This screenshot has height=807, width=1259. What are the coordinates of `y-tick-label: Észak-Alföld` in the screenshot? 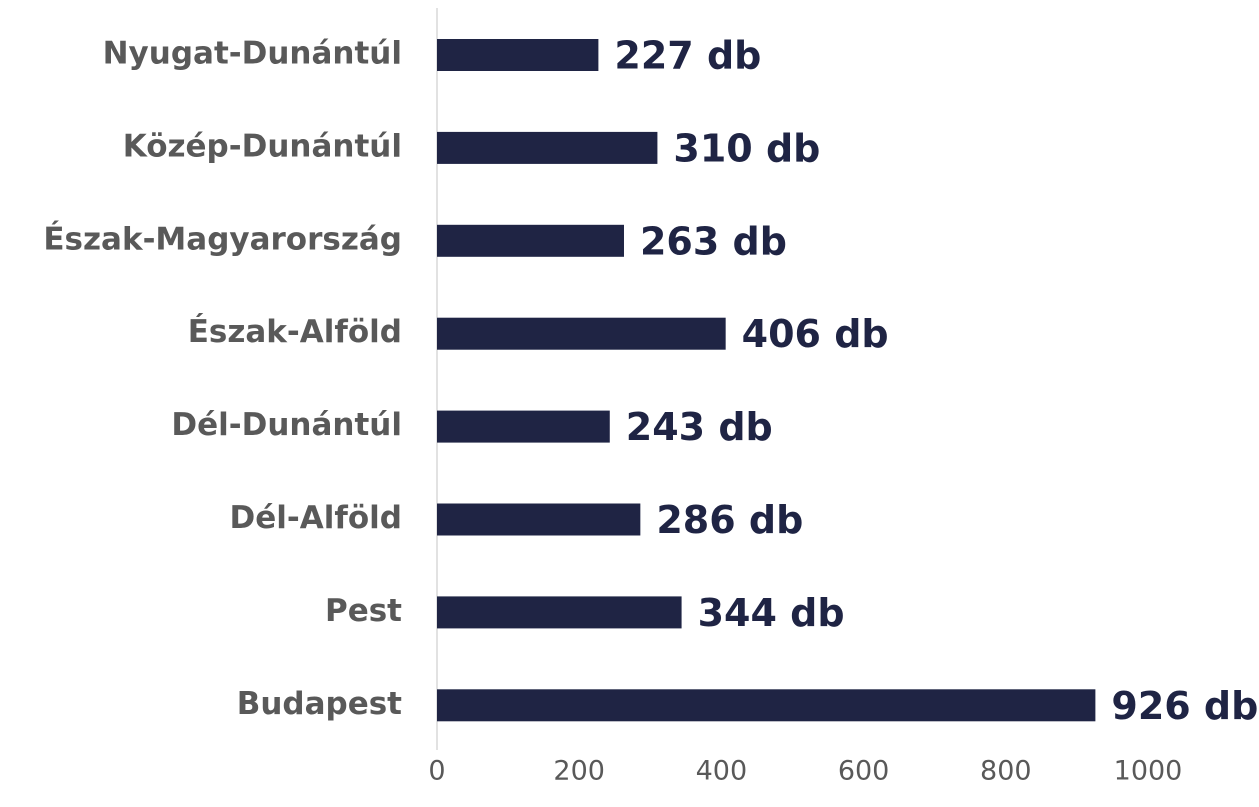 It's located at (295, 332).